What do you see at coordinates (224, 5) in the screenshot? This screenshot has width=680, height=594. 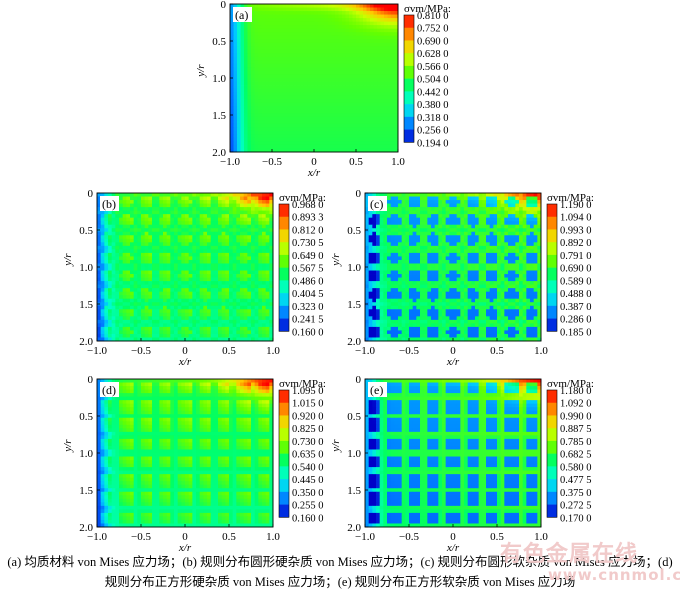 I see `y-tick-label: 0` at bounding box center [224, 5].